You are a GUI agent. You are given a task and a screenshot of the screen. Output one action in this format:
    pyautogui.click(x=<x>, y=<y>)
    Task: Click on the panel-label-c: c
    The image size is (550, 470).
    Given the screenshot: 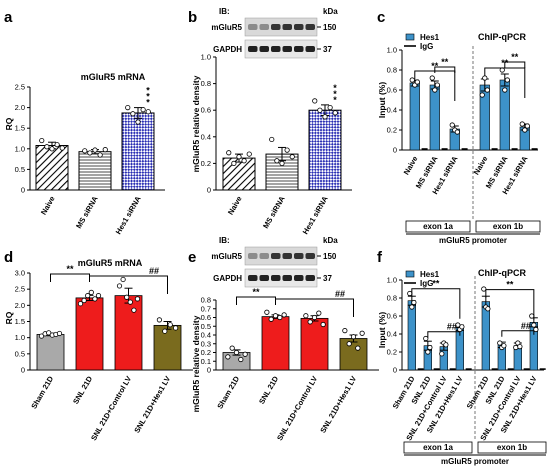 What is the action you would take?
    pyautogui.click(x=381, y=17)
    